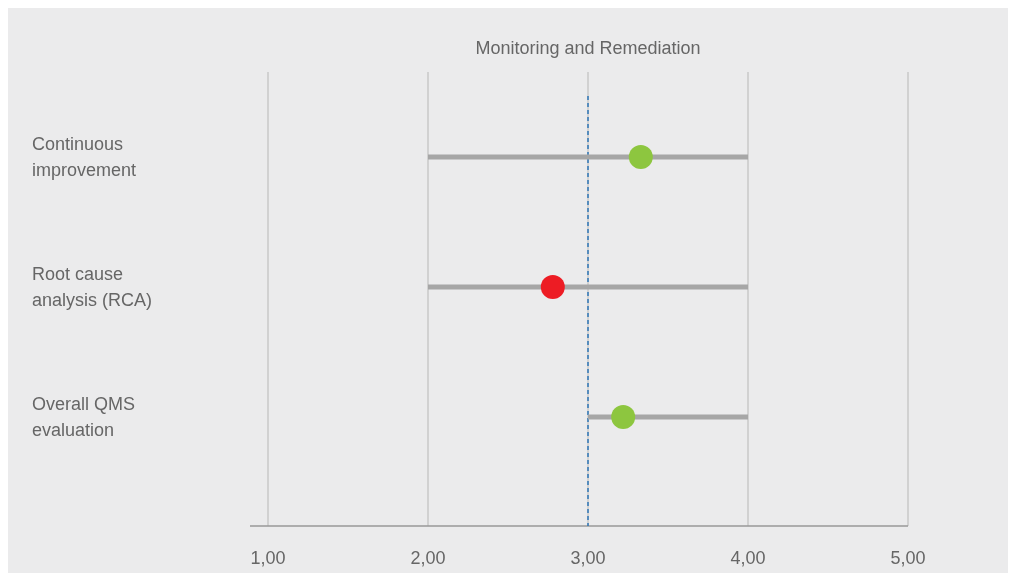 This screenshot has height=581, width=1014. What do you see at coordinates (92, 287) in the screenshot?
I see `y-tick-label: Root cause analysis (RCA)` at bounding box center [92, 287].